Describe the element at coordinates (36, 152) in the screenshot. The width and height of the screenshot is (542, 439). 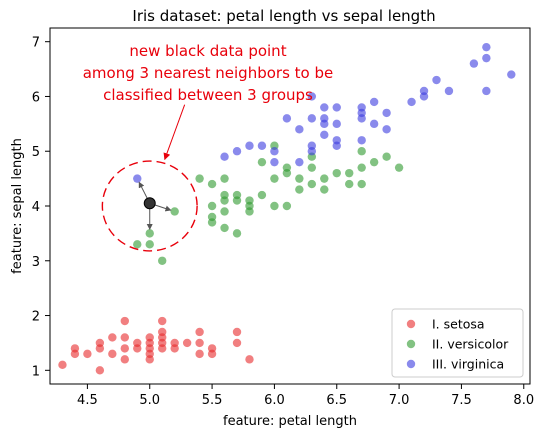
I see `y-tick-label: 5` at that location.